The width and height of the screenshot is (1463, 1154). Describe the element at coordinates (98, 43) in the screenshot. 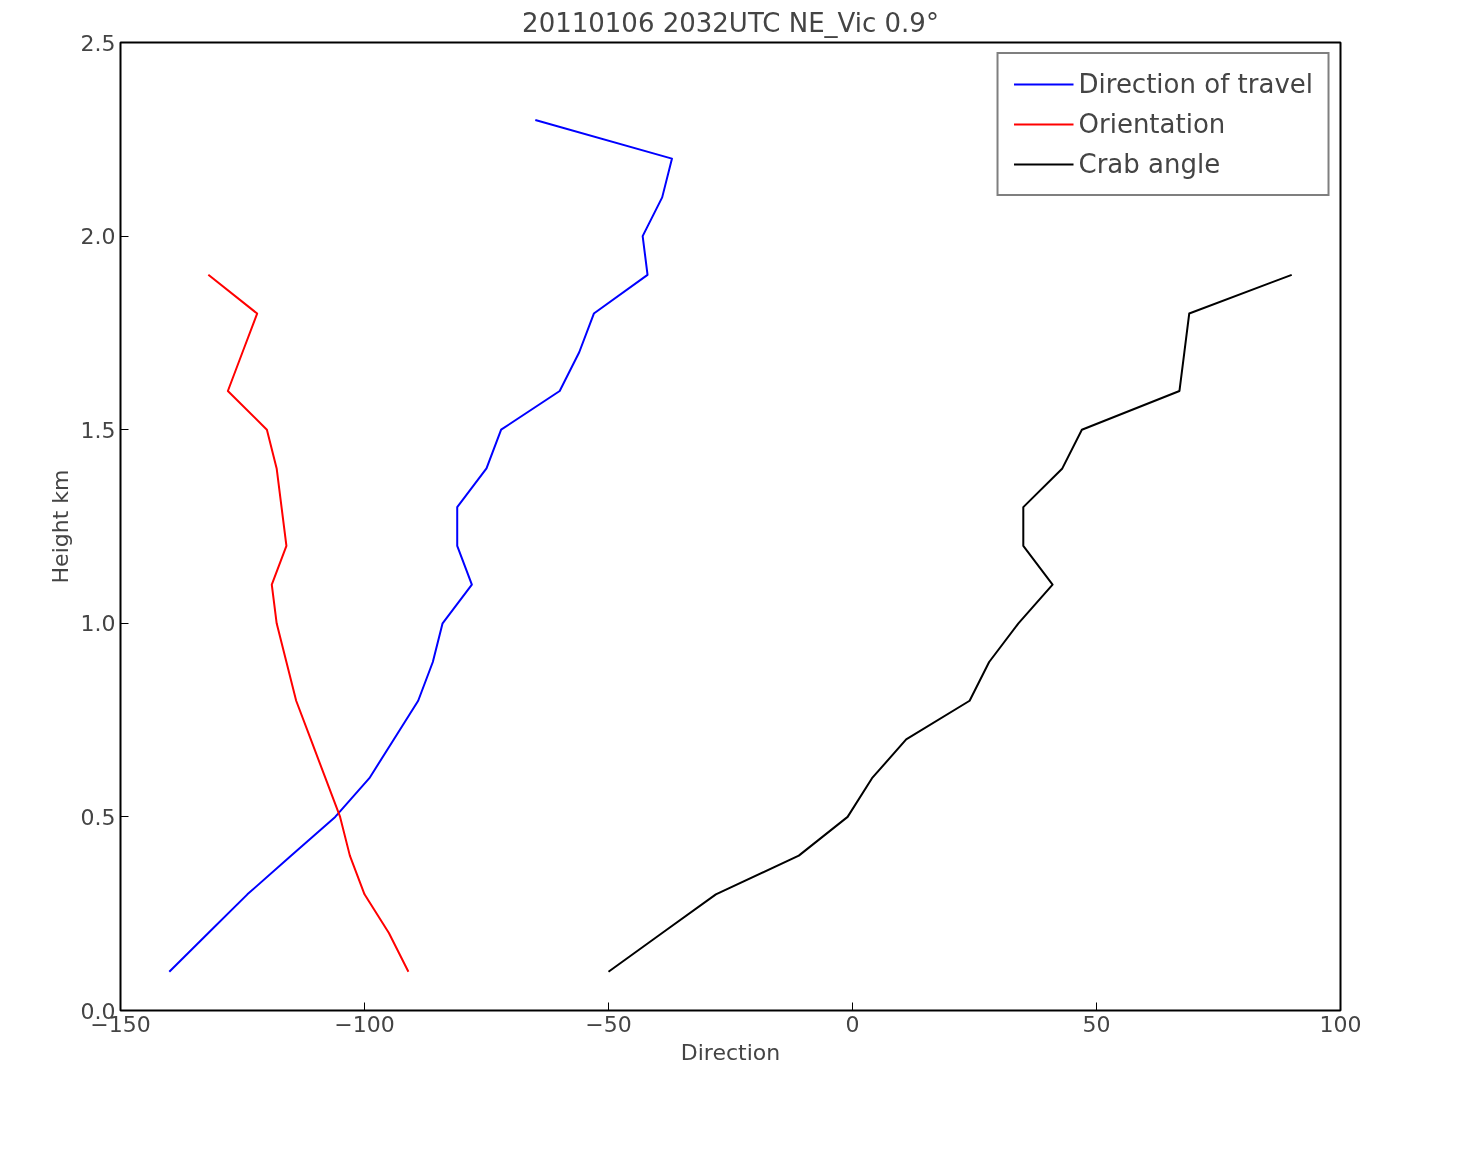

I see `y-tick-label: 2.5` at that location.